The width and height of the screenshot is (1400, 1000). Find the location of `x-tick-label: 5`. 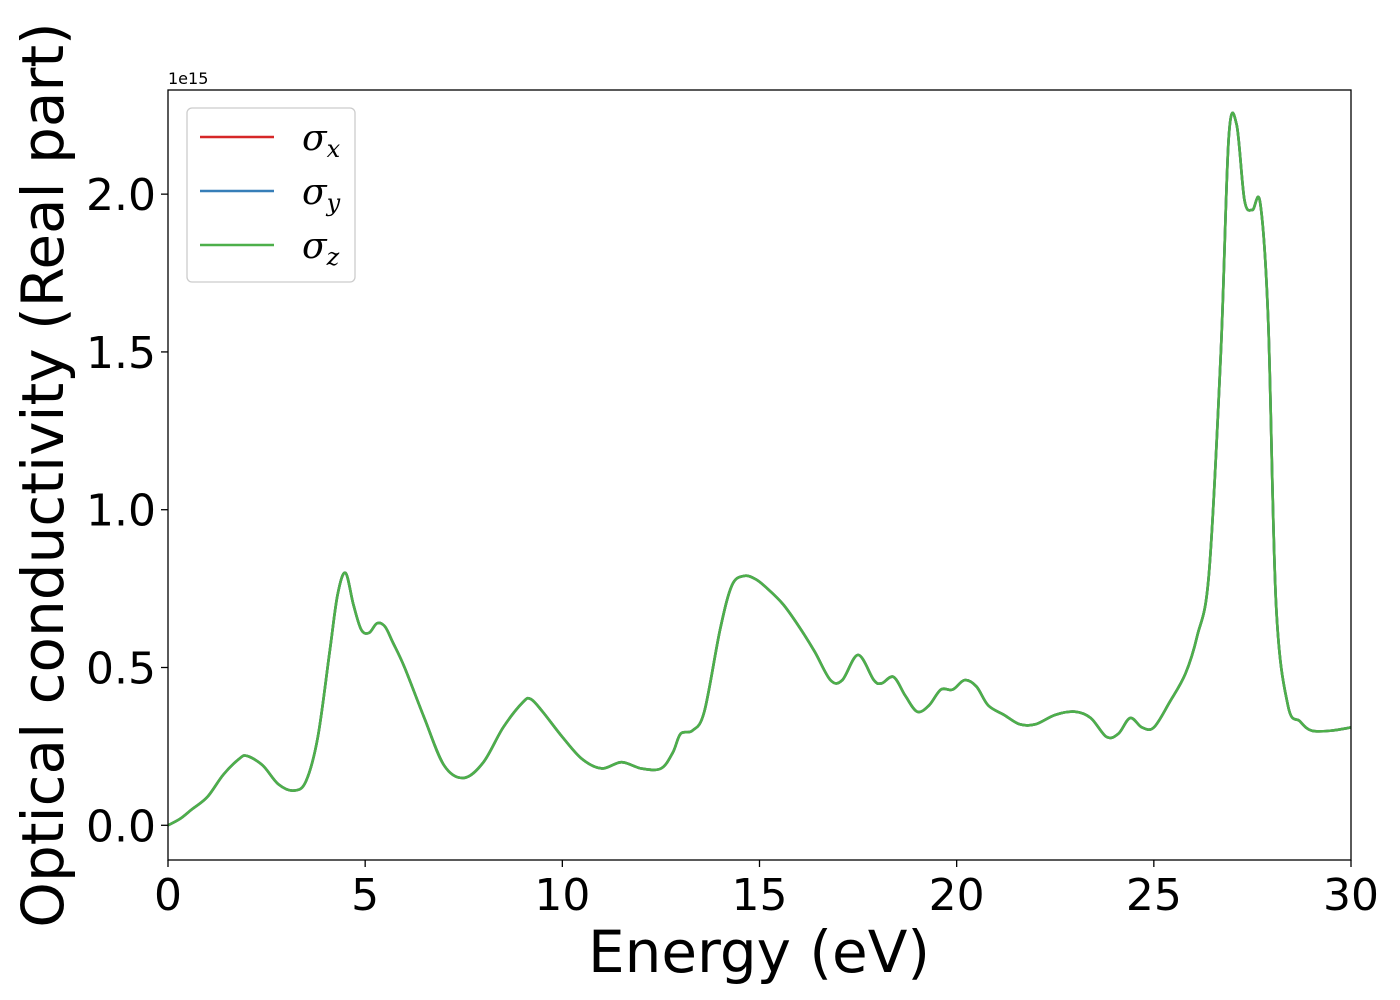

x-tick-label: 5 is located at coordinates (365, 895).